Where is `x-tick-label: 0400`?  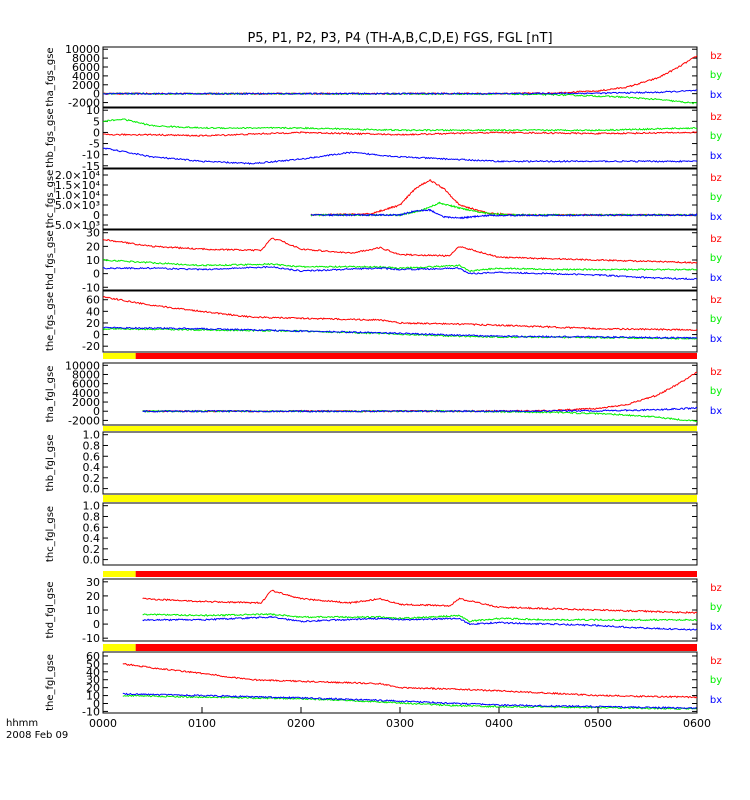 x-tick-label: 0400 is located at coordinates (499, 723).